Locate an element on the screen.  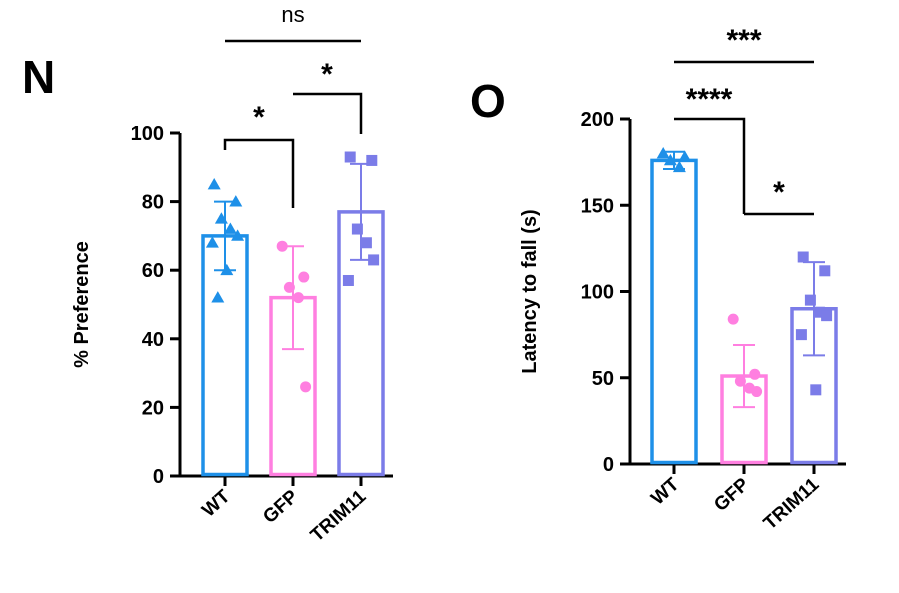
y-tick-label: 200 is located at coordinates (597, 120).